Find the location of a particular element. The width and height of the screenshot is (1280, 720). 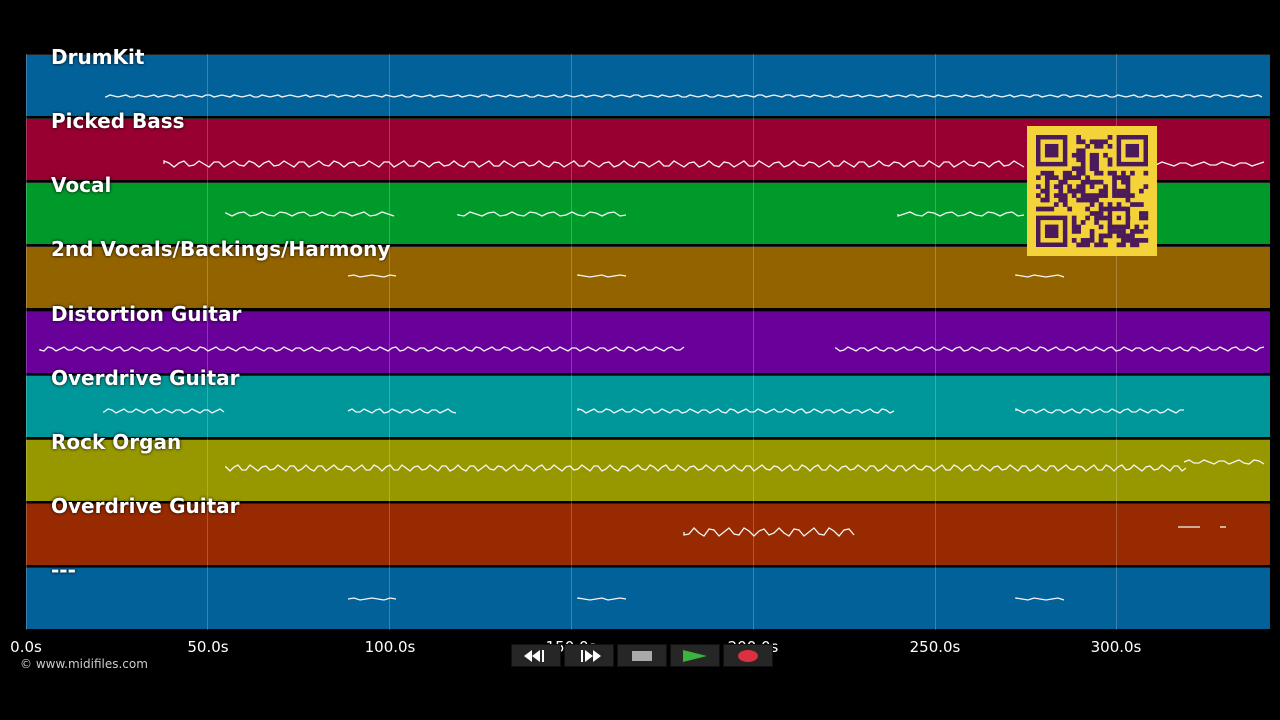

record-button is located at coordinates (748, 655).